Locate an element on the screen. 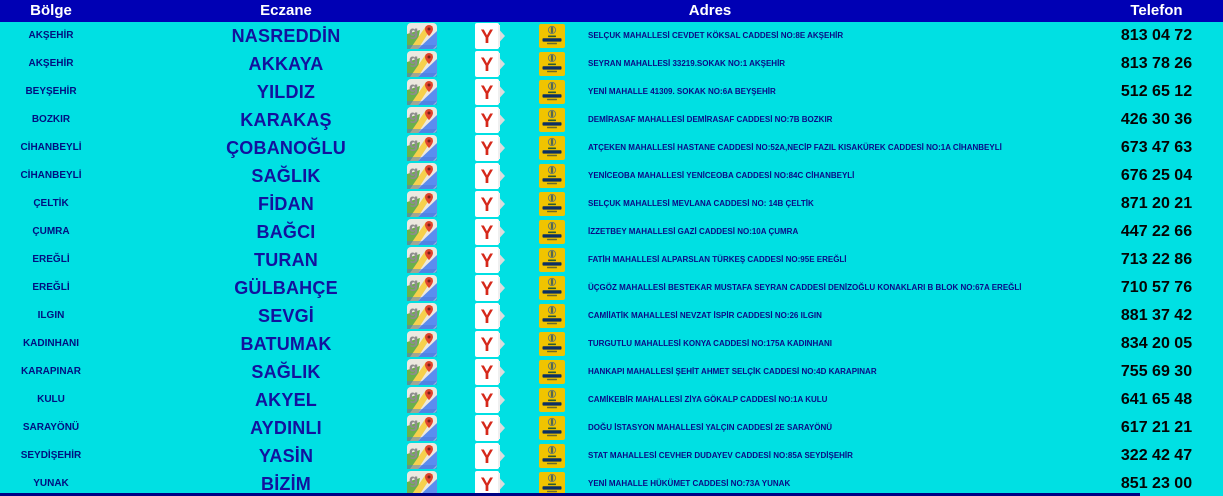  region-label: AKŞEHİR is located at coordinates (51, 35).